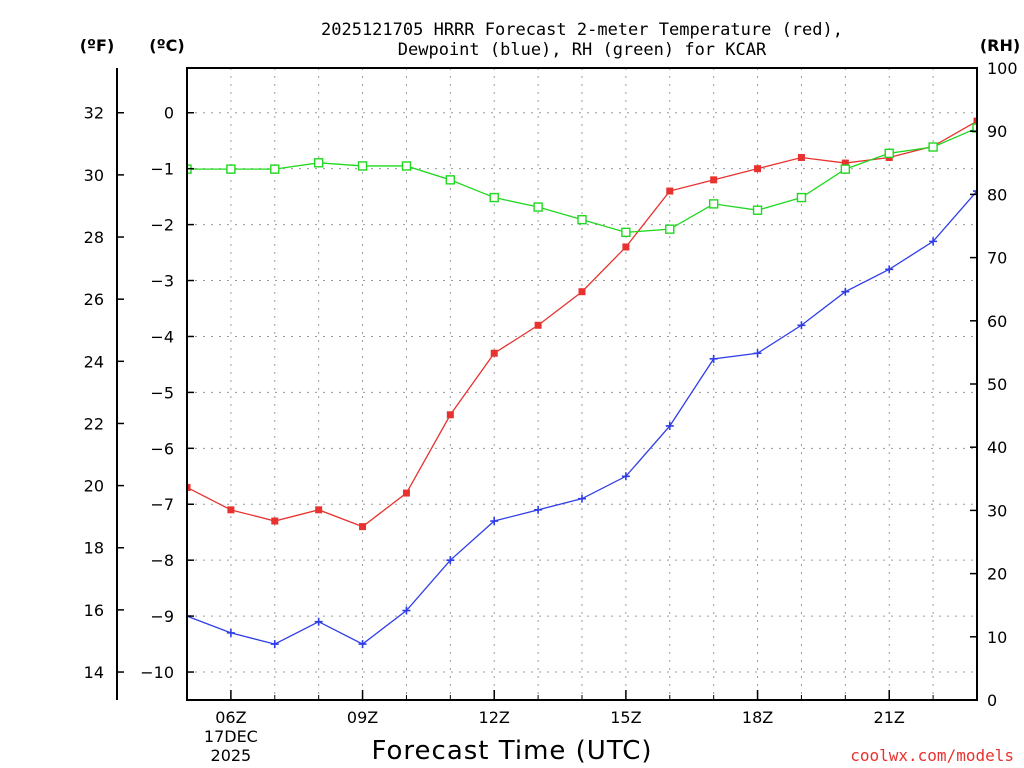 Image resolution: width=1024 pixels, height=768 pixels. I want to click on fahrenheit-tick-label: 28, so click(94, 237).